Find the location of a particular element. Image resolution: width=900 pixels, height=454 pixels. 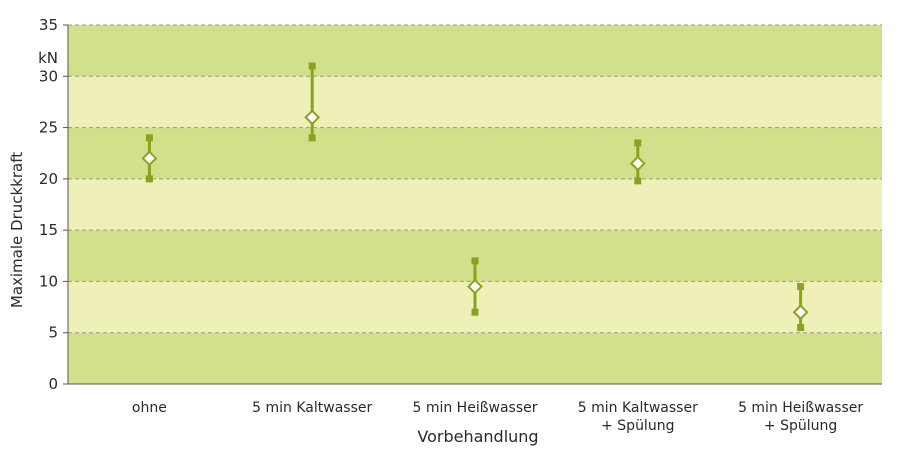

x-tick-label-line: ohne is located at coordinates (149, 408).